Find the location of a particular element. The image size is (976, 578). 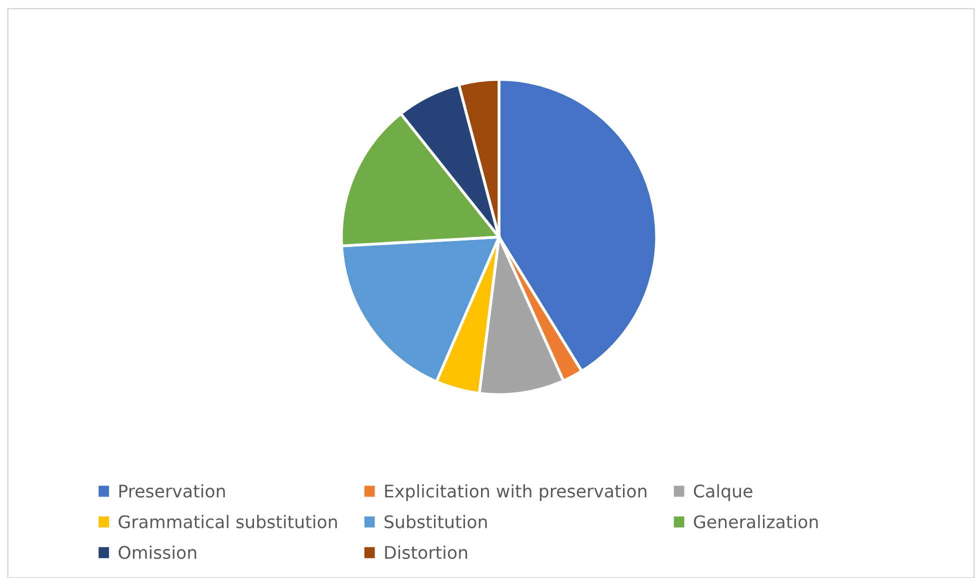

legend-label: Omission is located at coordinates (157, 553).